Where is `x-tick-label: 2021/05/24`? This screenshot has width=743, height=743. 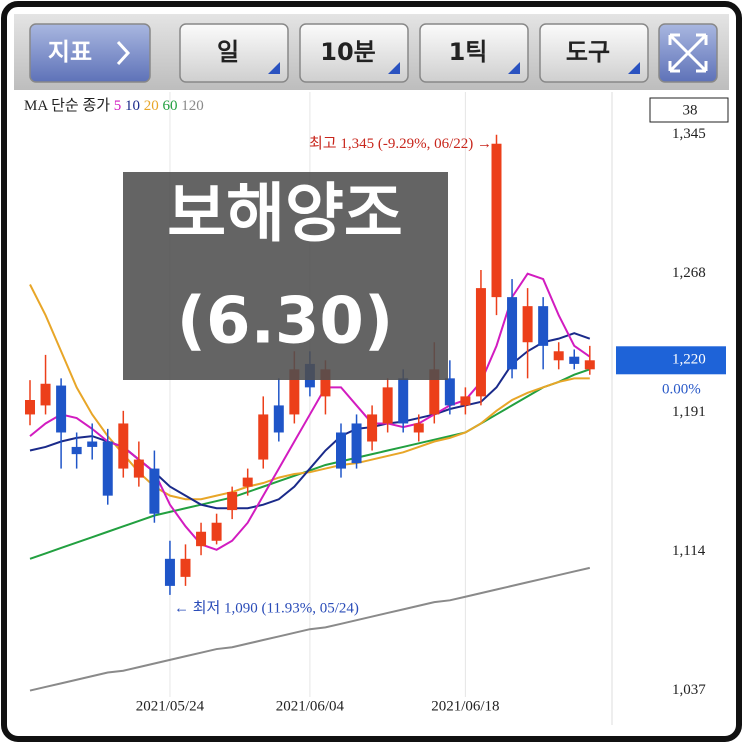
x-tick-label: 2021/05/24 is located at coordinates (170, 706).